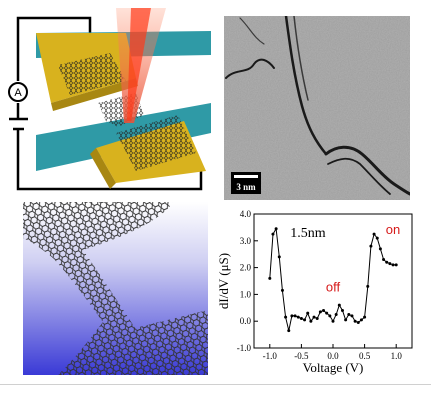 The image size is (431, 400). I want to click on bottom-divider, so click(215, 384).